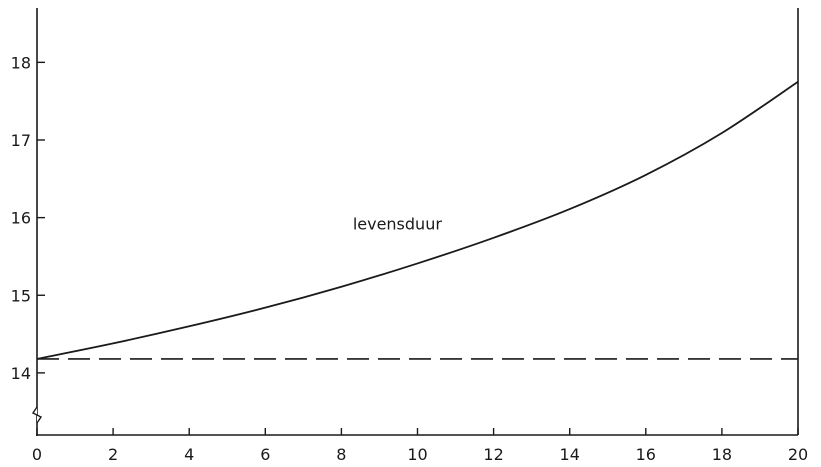 This screenshot has width=821, height=467. Describe the element at coordinates (37, 415) in the screenshot. I see `y-axis-break` at that location.